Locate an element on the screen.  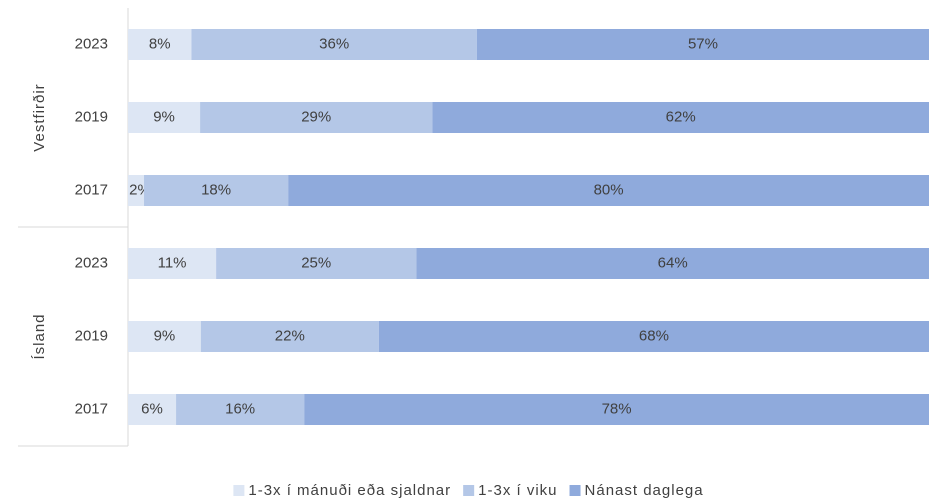
data-label: 16% is located at coordinates (240, 408).